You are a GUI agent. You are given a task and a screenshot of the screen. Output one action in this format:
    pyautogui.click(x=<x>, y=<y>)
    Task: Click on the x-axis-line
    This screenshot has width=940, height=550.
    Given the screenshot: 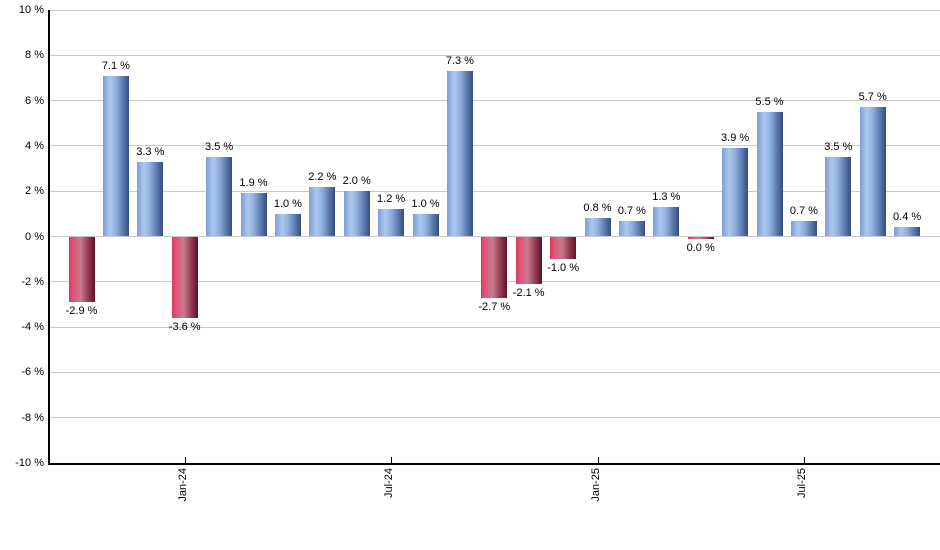 What is the action you would take?
    pyautogui.click(x=494, y=464)
    